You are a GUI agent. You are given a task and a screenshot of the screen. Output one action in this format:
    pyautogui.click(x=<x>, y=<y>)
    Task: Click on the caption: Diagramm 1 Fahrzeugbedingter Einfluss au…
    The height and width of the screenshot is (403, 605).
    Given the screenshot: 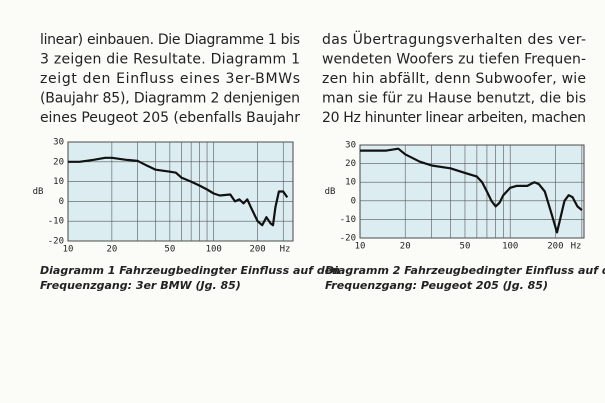 What is the action you would take?
    pyautogui.click(x=190, y=270)
    